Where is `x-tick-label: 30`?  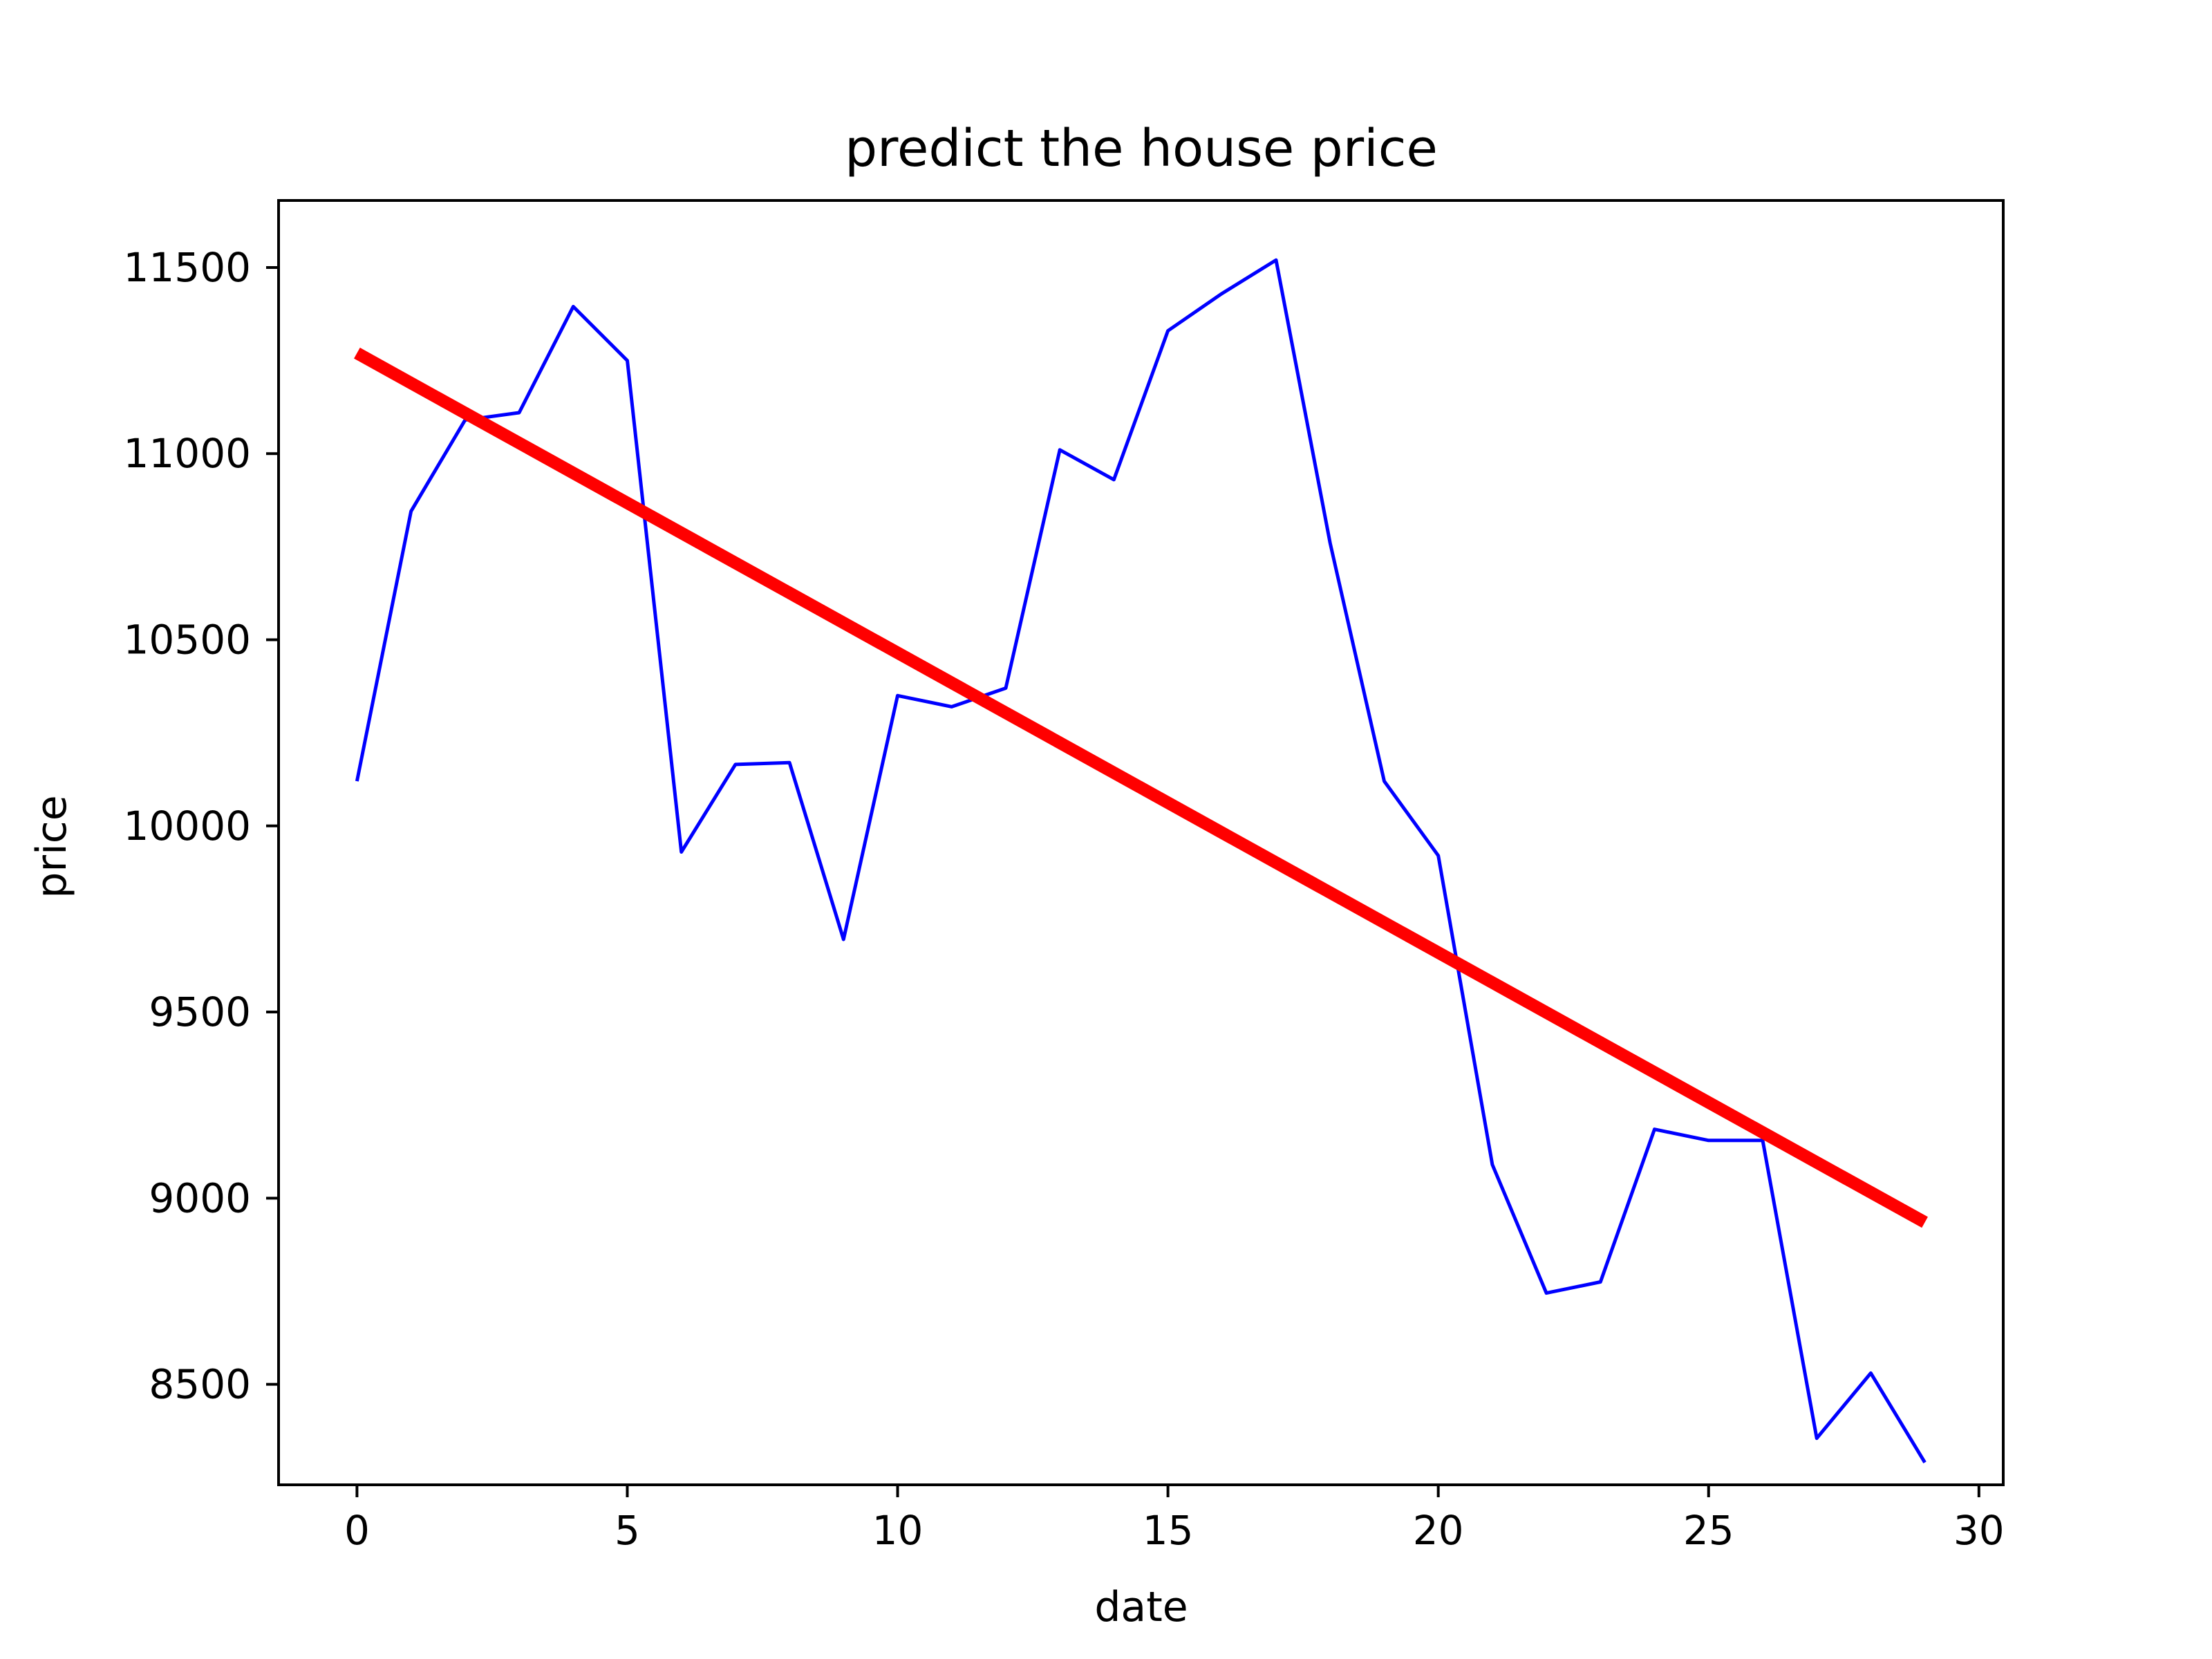
x-tick-label: 30 is located at coordinates (1979, 1530).